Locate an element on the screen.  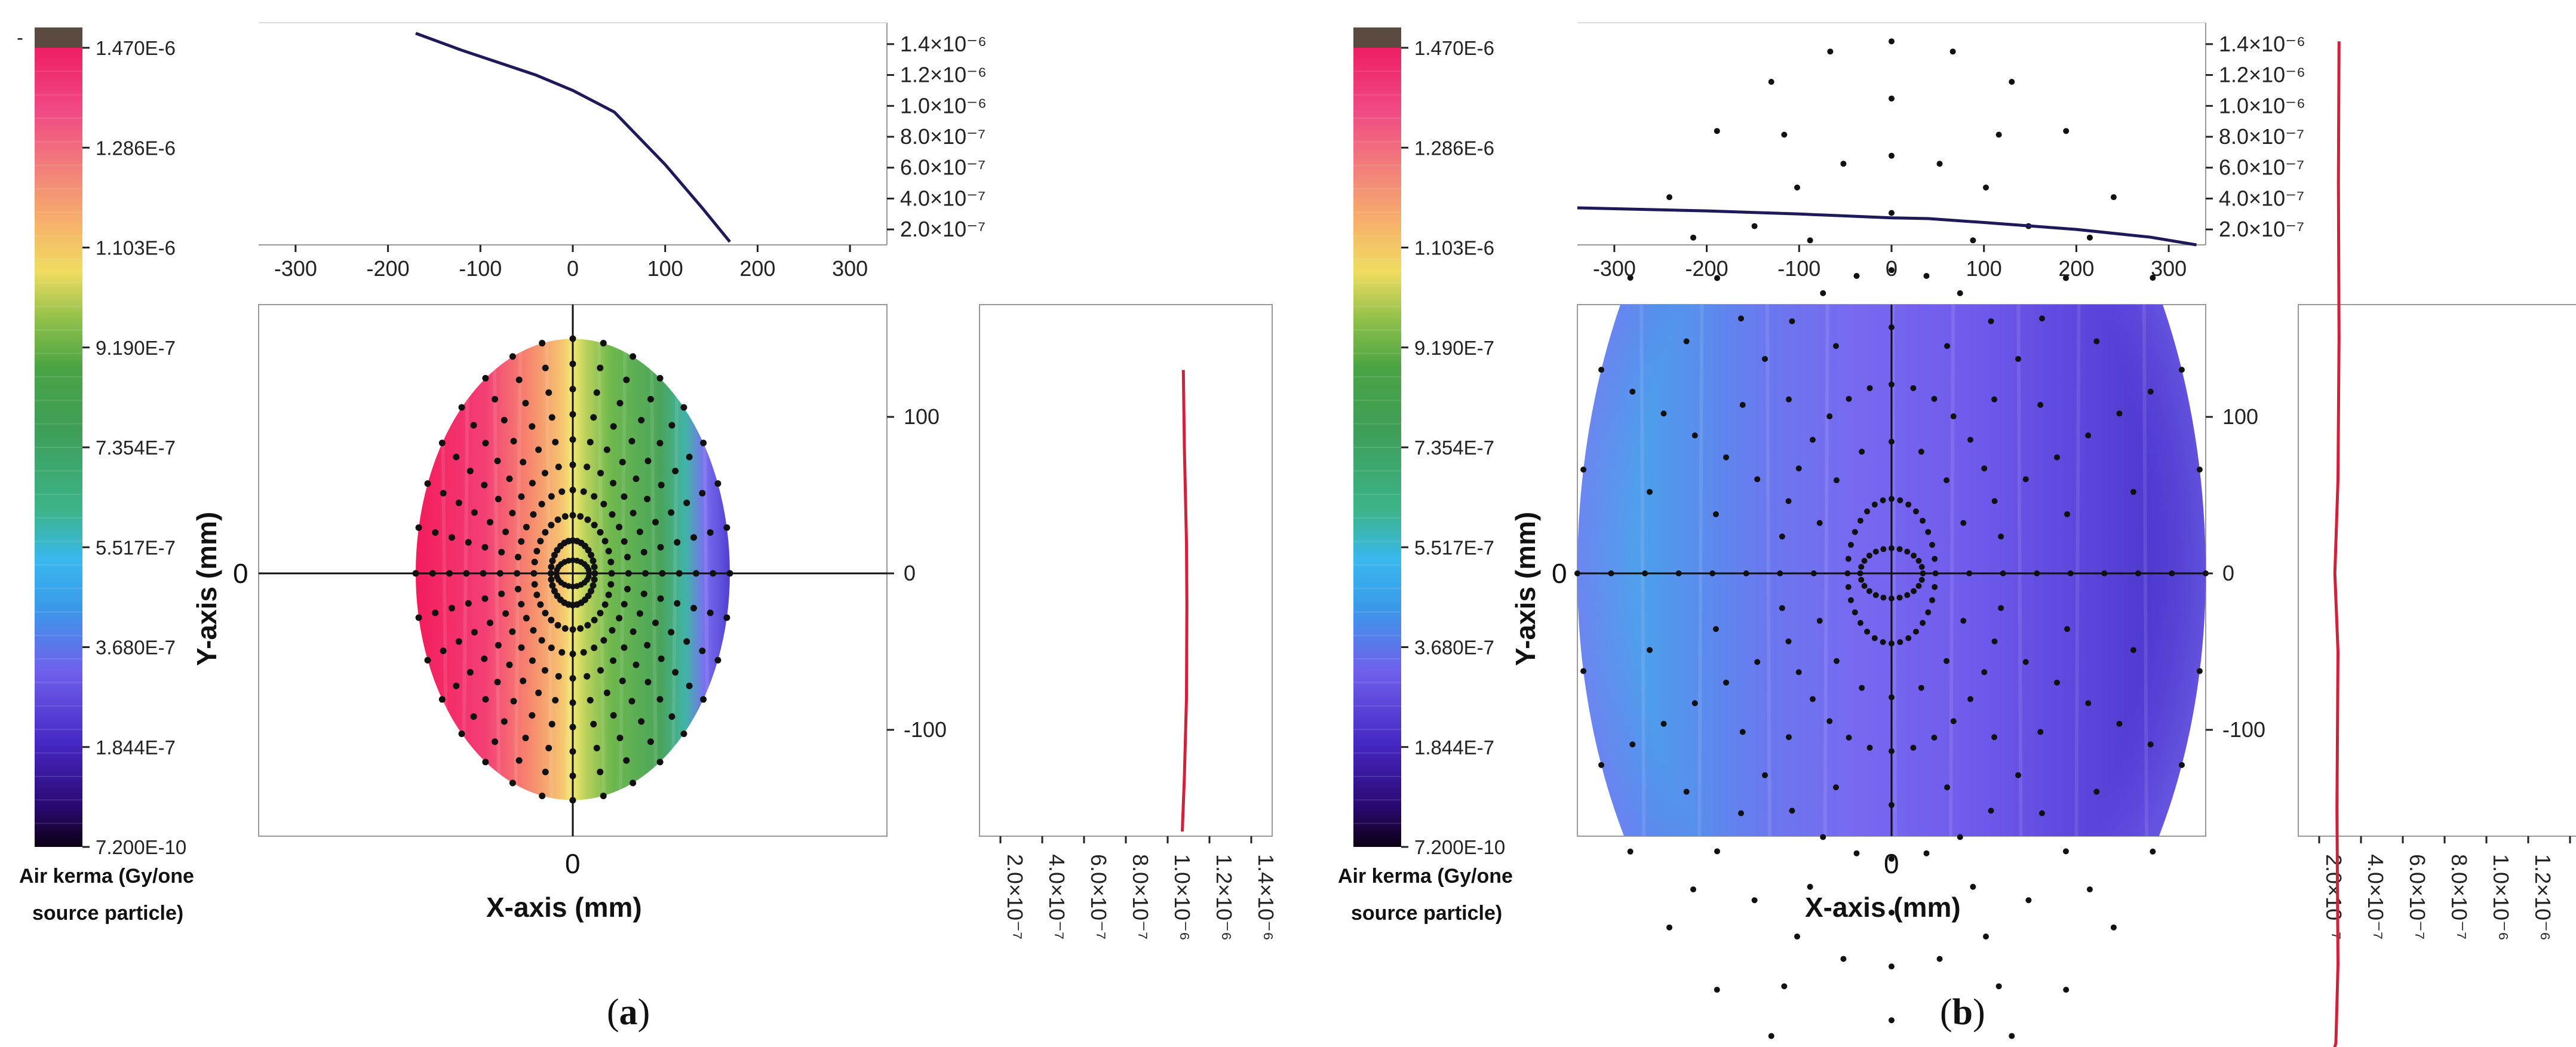
colorbar-title-line1: Air kerma (Gy/one is located at coordinates (106, 876).